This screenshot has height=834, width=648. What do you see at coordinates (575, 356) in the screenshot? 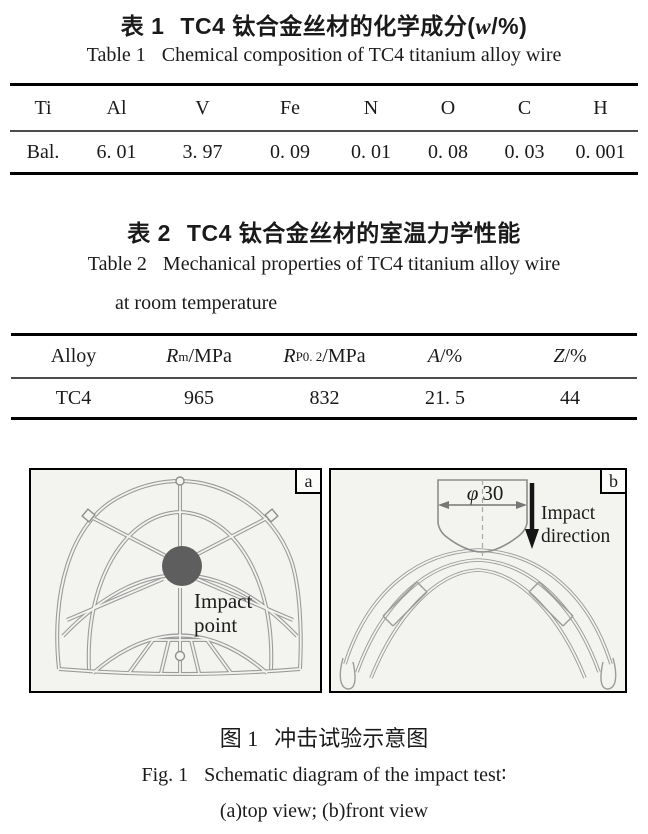
I see `z-unit: /%` at bounding box center [575, 356].